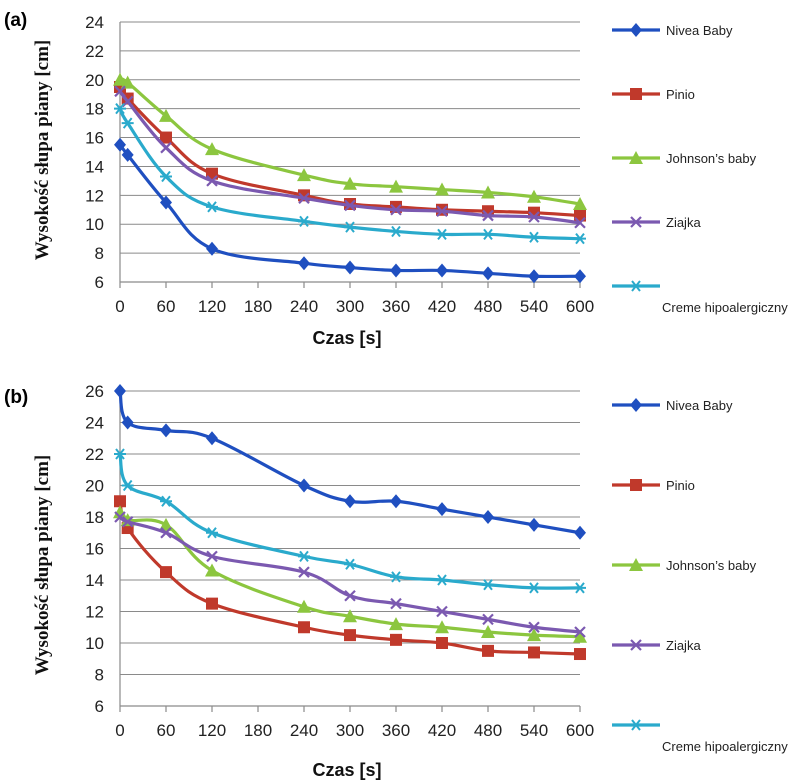 Image resolution: width=809 pixels, height=780 pixels. I want to click on legend-label: Ziajka, so click(683, 645).